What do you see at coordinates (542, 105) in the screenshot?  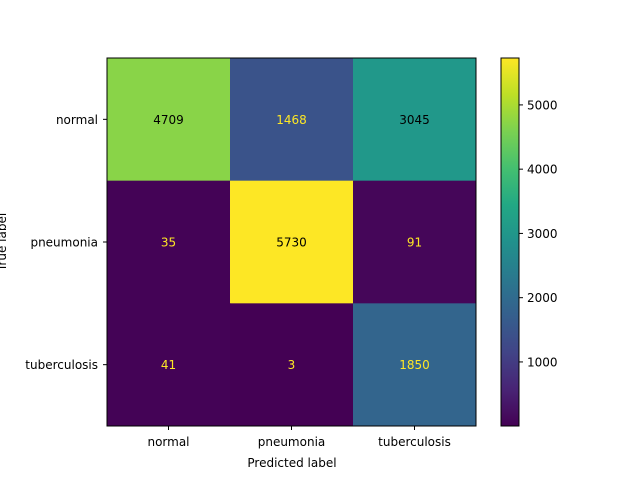 I see `colorbar-tick-label: 5000` at bounding box center [542, 105].